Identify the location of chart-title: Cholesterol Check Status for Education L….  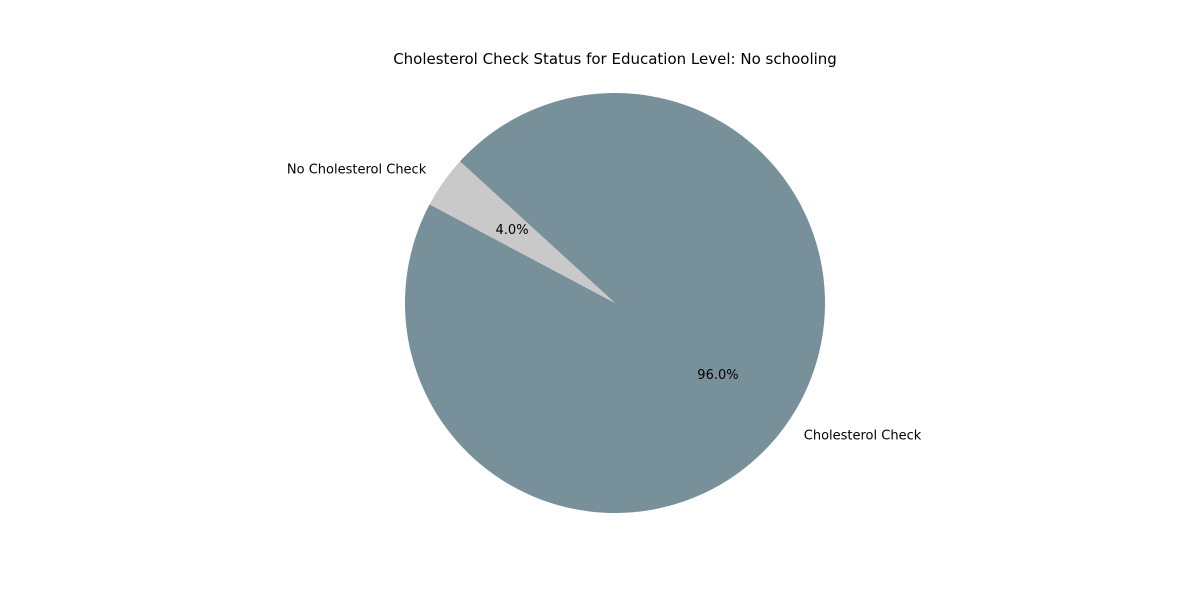
(615, 59).